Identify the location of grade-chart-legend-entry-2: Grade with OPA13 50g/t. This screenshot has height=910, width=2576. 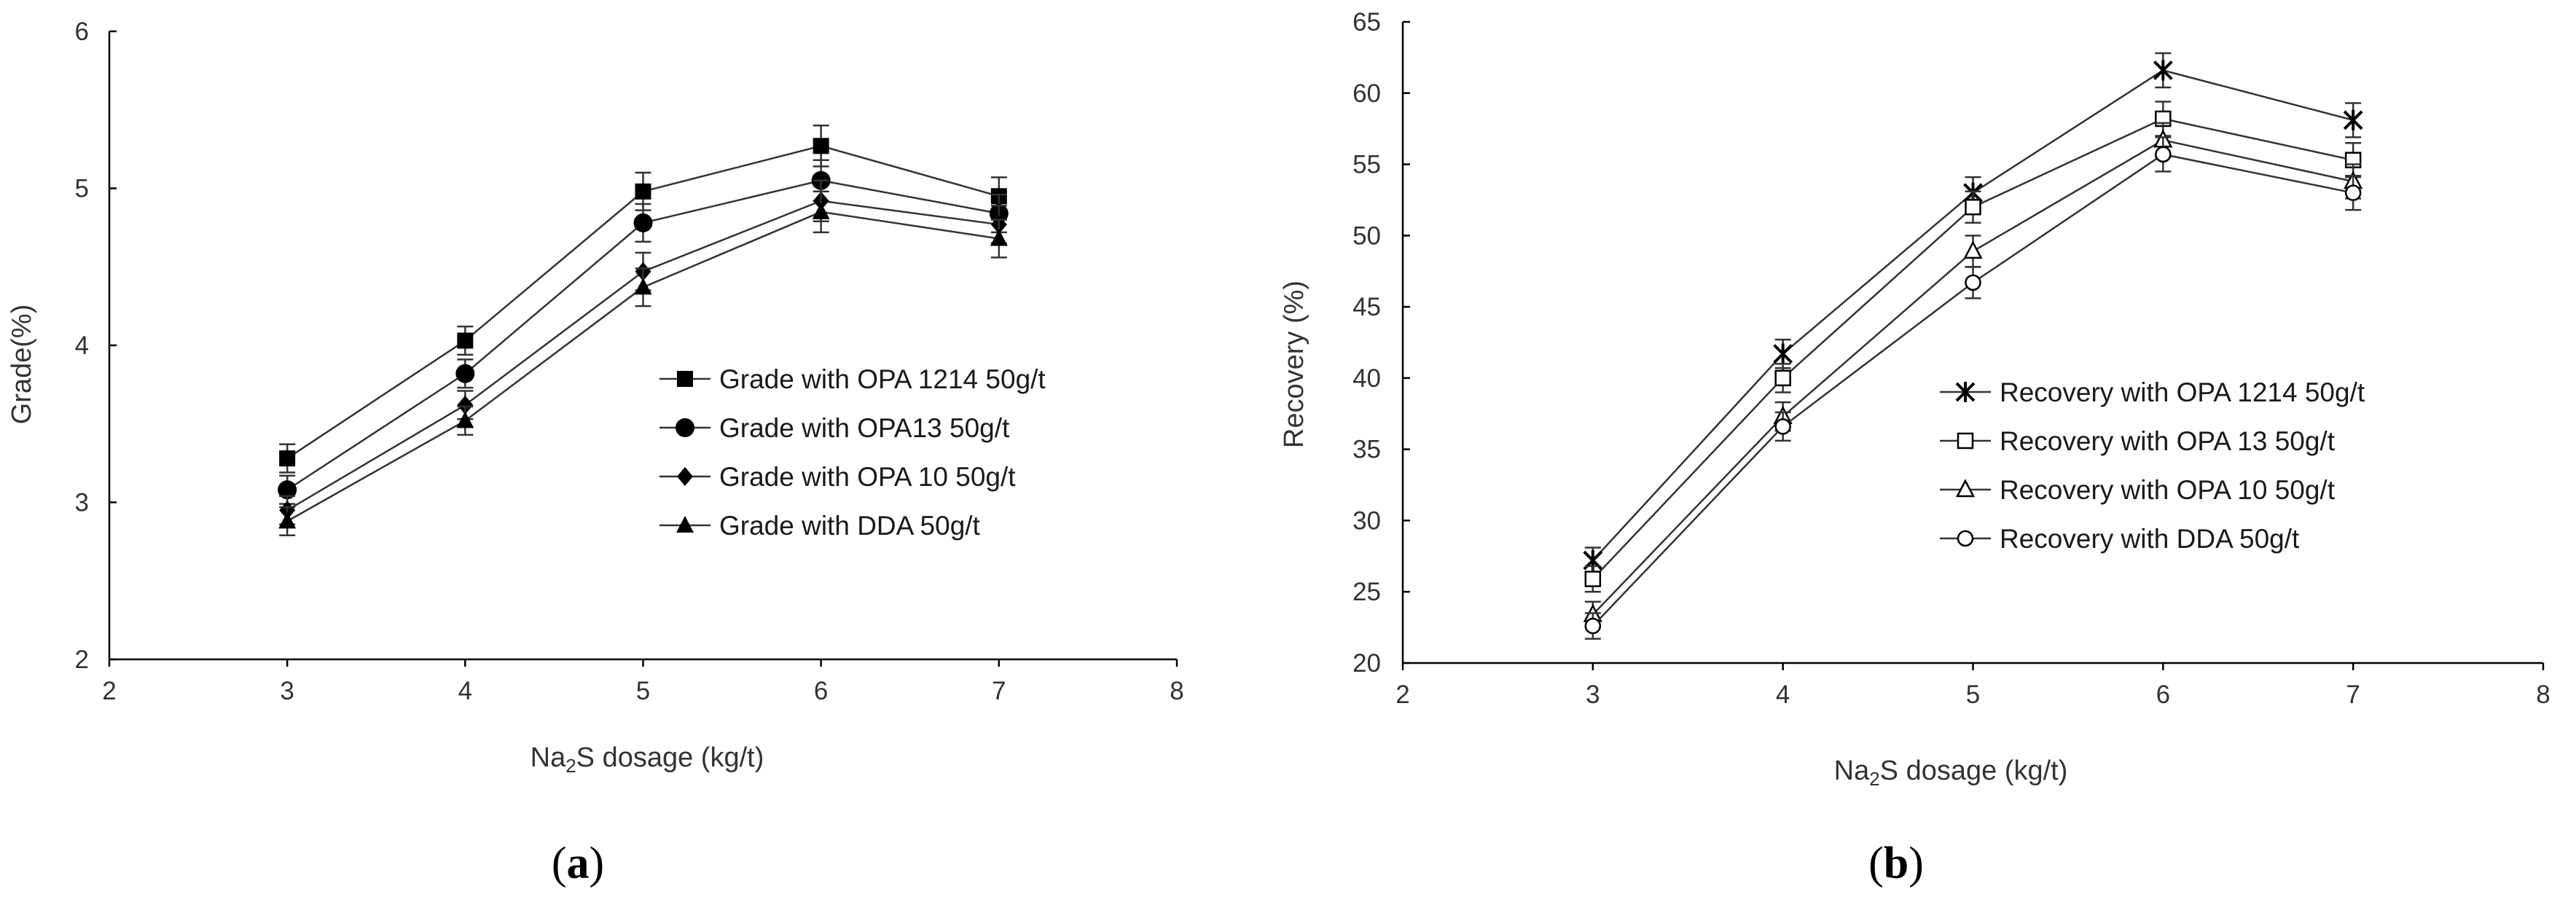
(834, 428).